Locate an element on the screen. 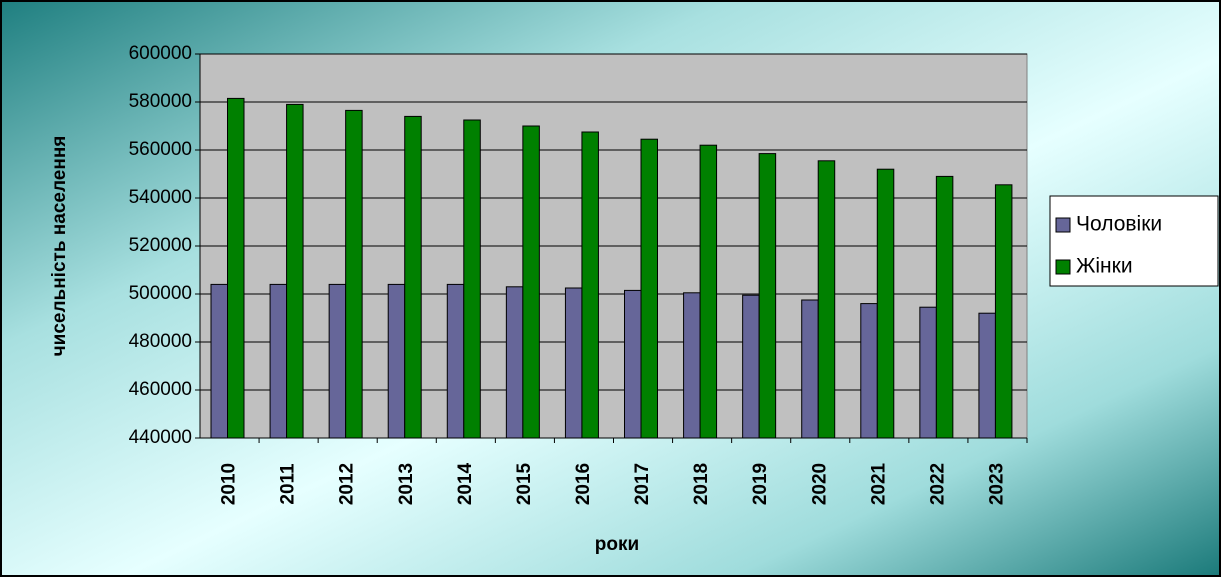 This screenshot has width=1221, height=582. x-tick-label: 2017 is located at coordinates (642, 484).